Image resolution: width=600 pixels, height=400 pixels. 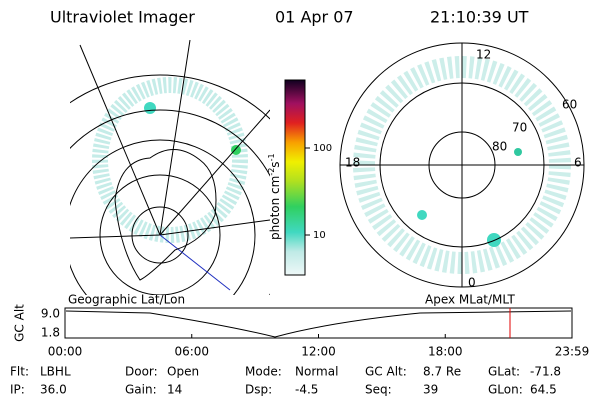 I want to click on x-tick-label: 00:00, so click(x=65, y=352).